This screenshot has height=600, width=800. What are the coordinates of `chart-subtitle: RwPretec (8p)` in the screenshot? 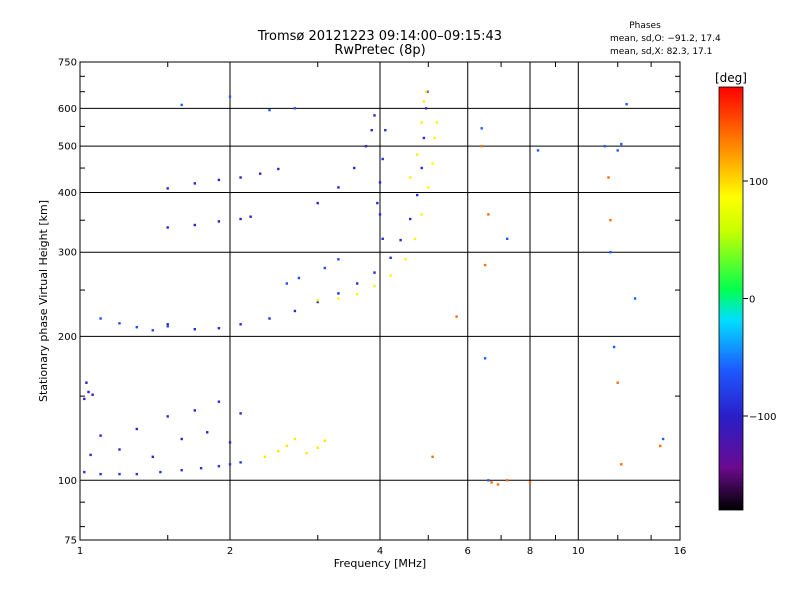 It's located at (379, 50).